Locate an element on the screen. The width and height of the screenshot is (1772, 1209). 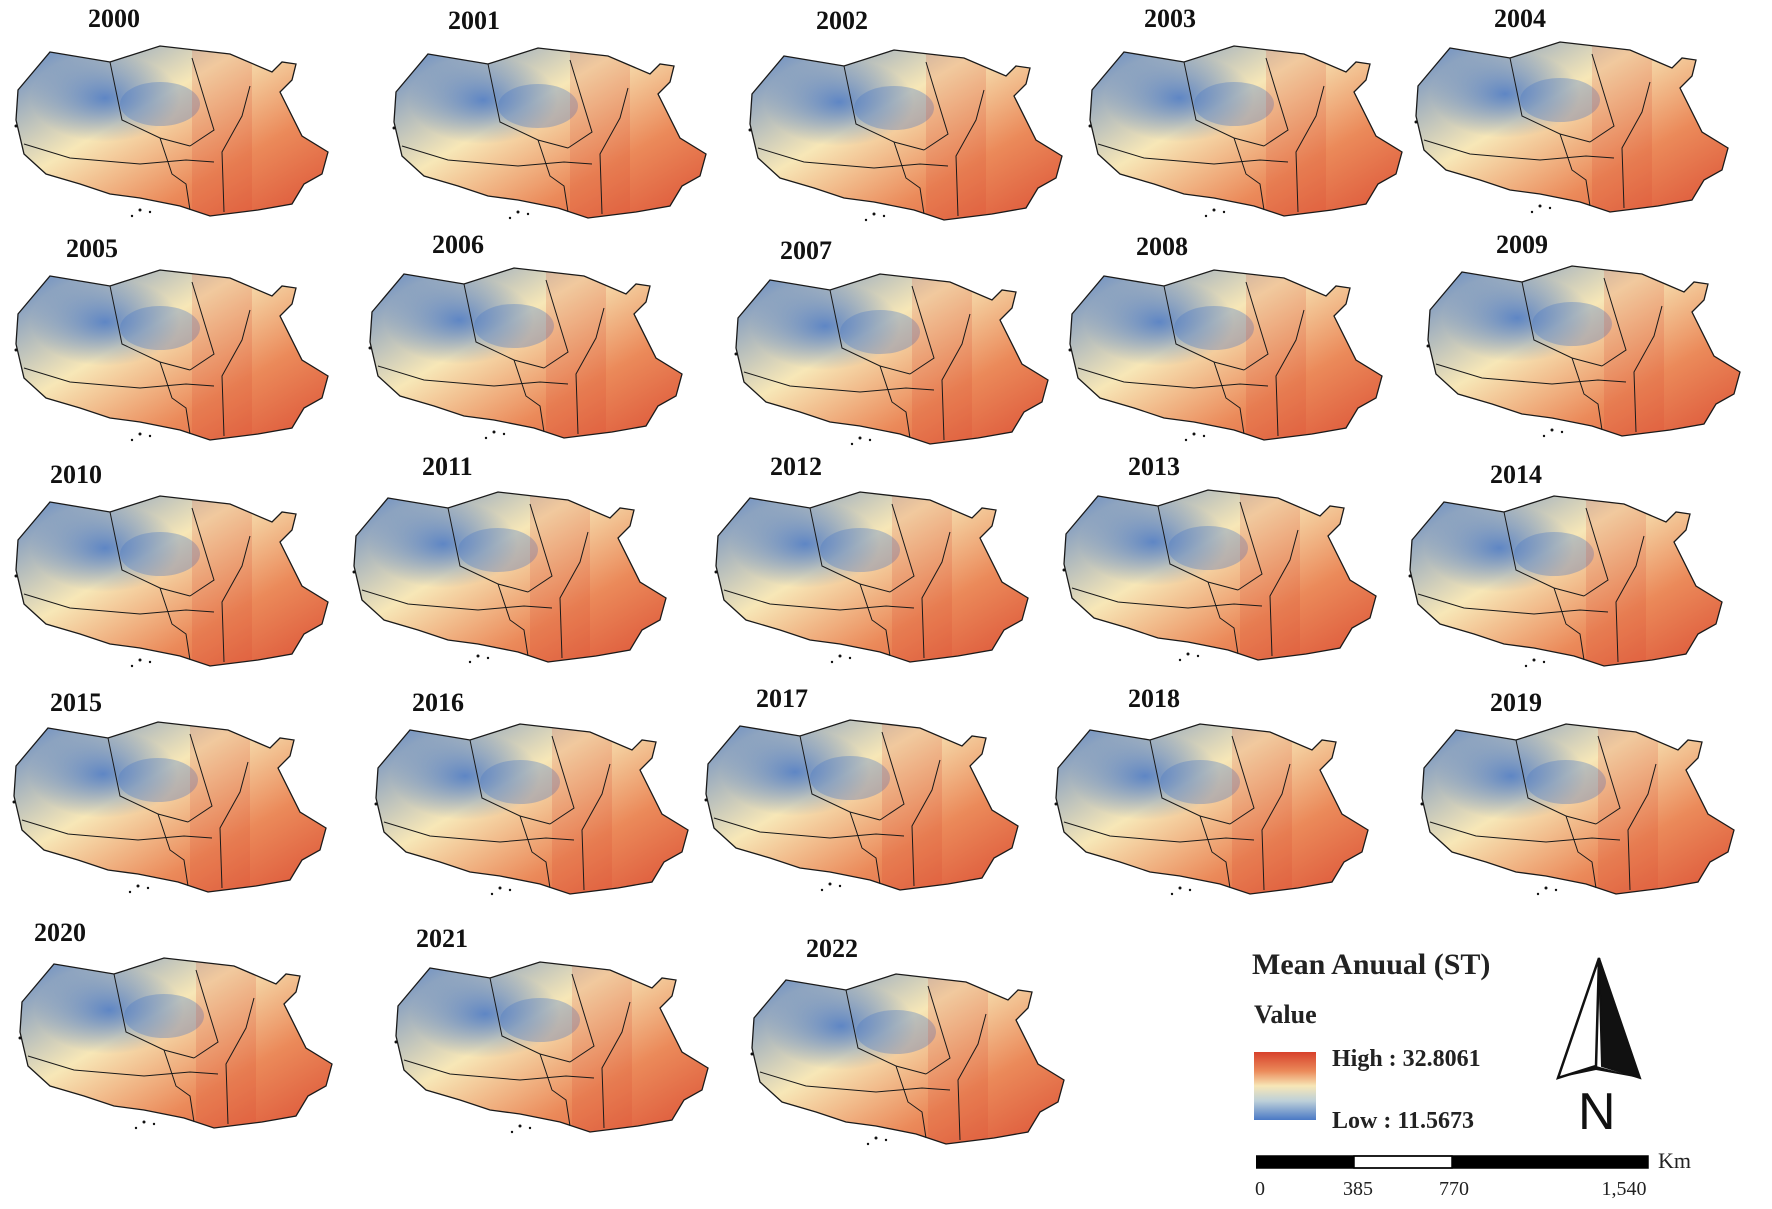
year-label: 2014 is located at coordinates (1516, 474).